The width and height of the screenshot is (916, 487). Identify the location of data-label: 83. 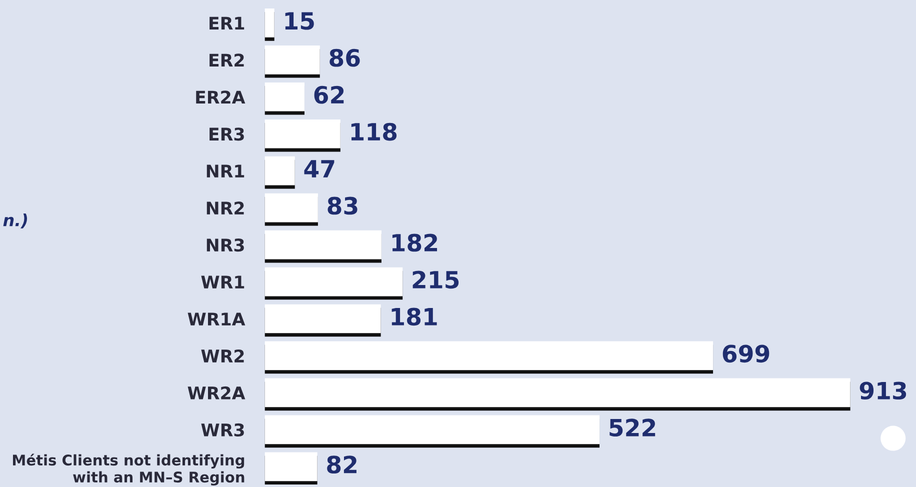
(343, 205).